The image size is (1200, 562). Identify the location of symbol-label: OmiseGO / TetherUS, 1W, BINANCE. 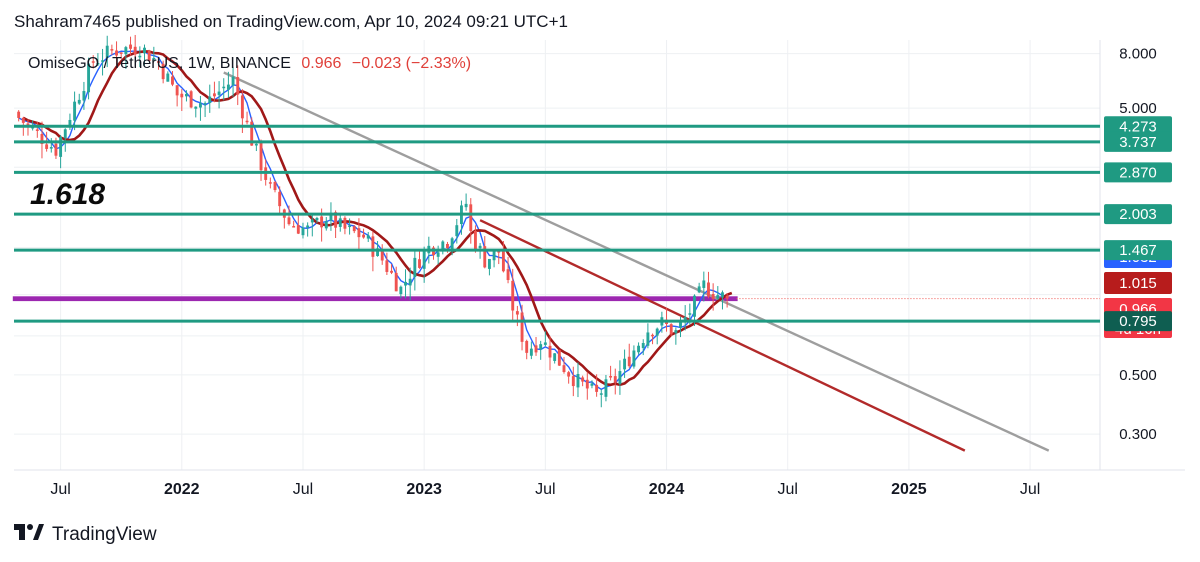
(159, 63).